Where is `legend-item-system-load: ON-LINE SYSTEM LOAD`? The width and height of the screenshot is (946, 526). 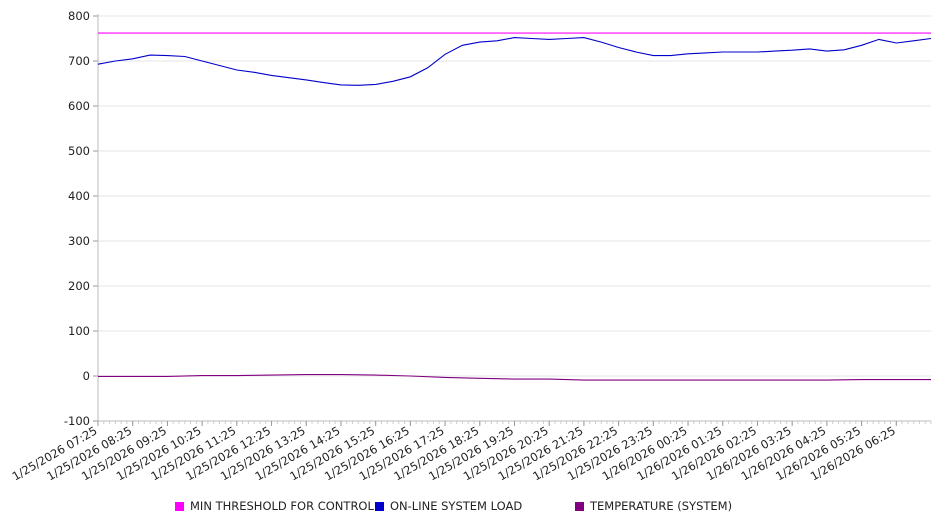
legend-item-system-load: ON-LINE SYSTEM LOAD is located at coordinates (448, 506).